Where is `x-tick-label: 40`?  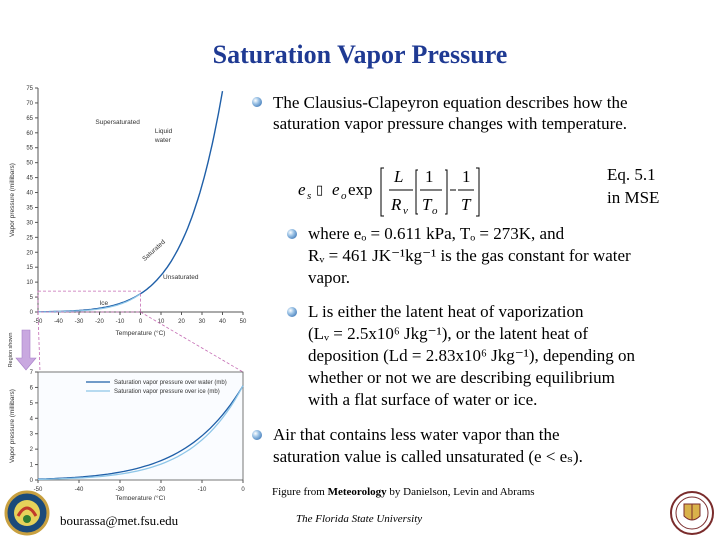
x-tick-label: 40 is located at coordinates (222, 322).